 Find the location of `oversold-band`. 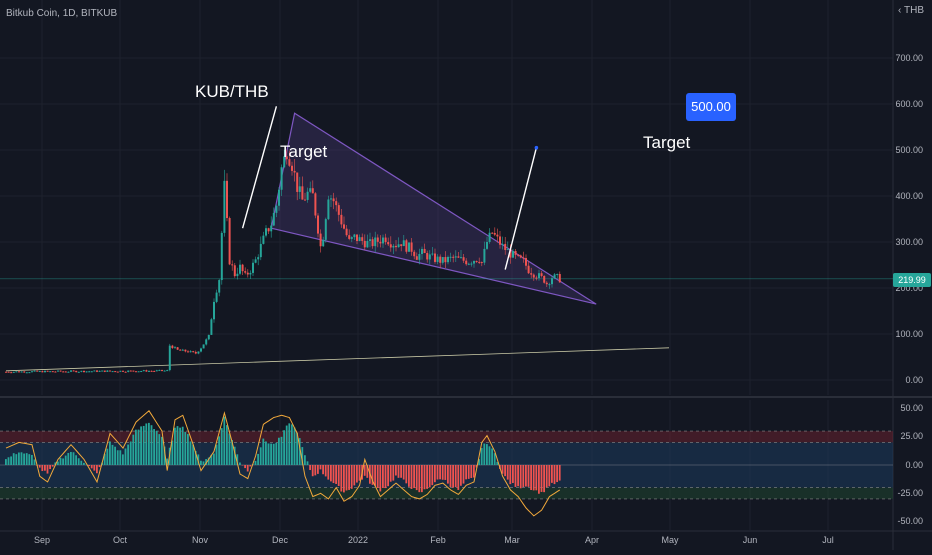

oversold-band is located at coordinates (446, 493).